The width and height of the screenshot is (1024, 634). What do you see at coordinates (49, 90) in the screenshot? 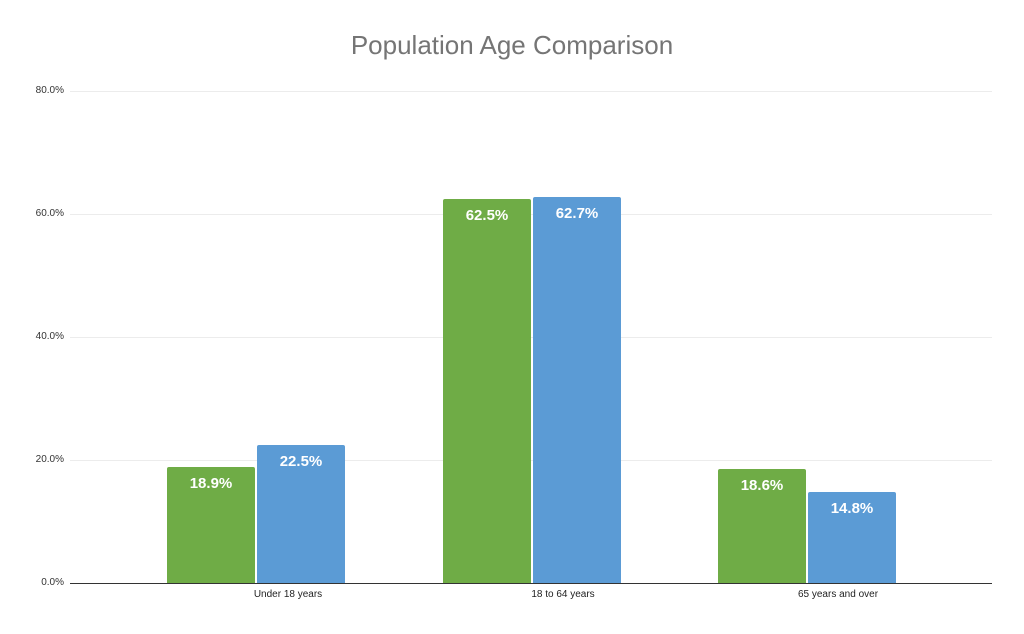
I see `y-tick-label: 80.0%` at bounding box center [49, 90].